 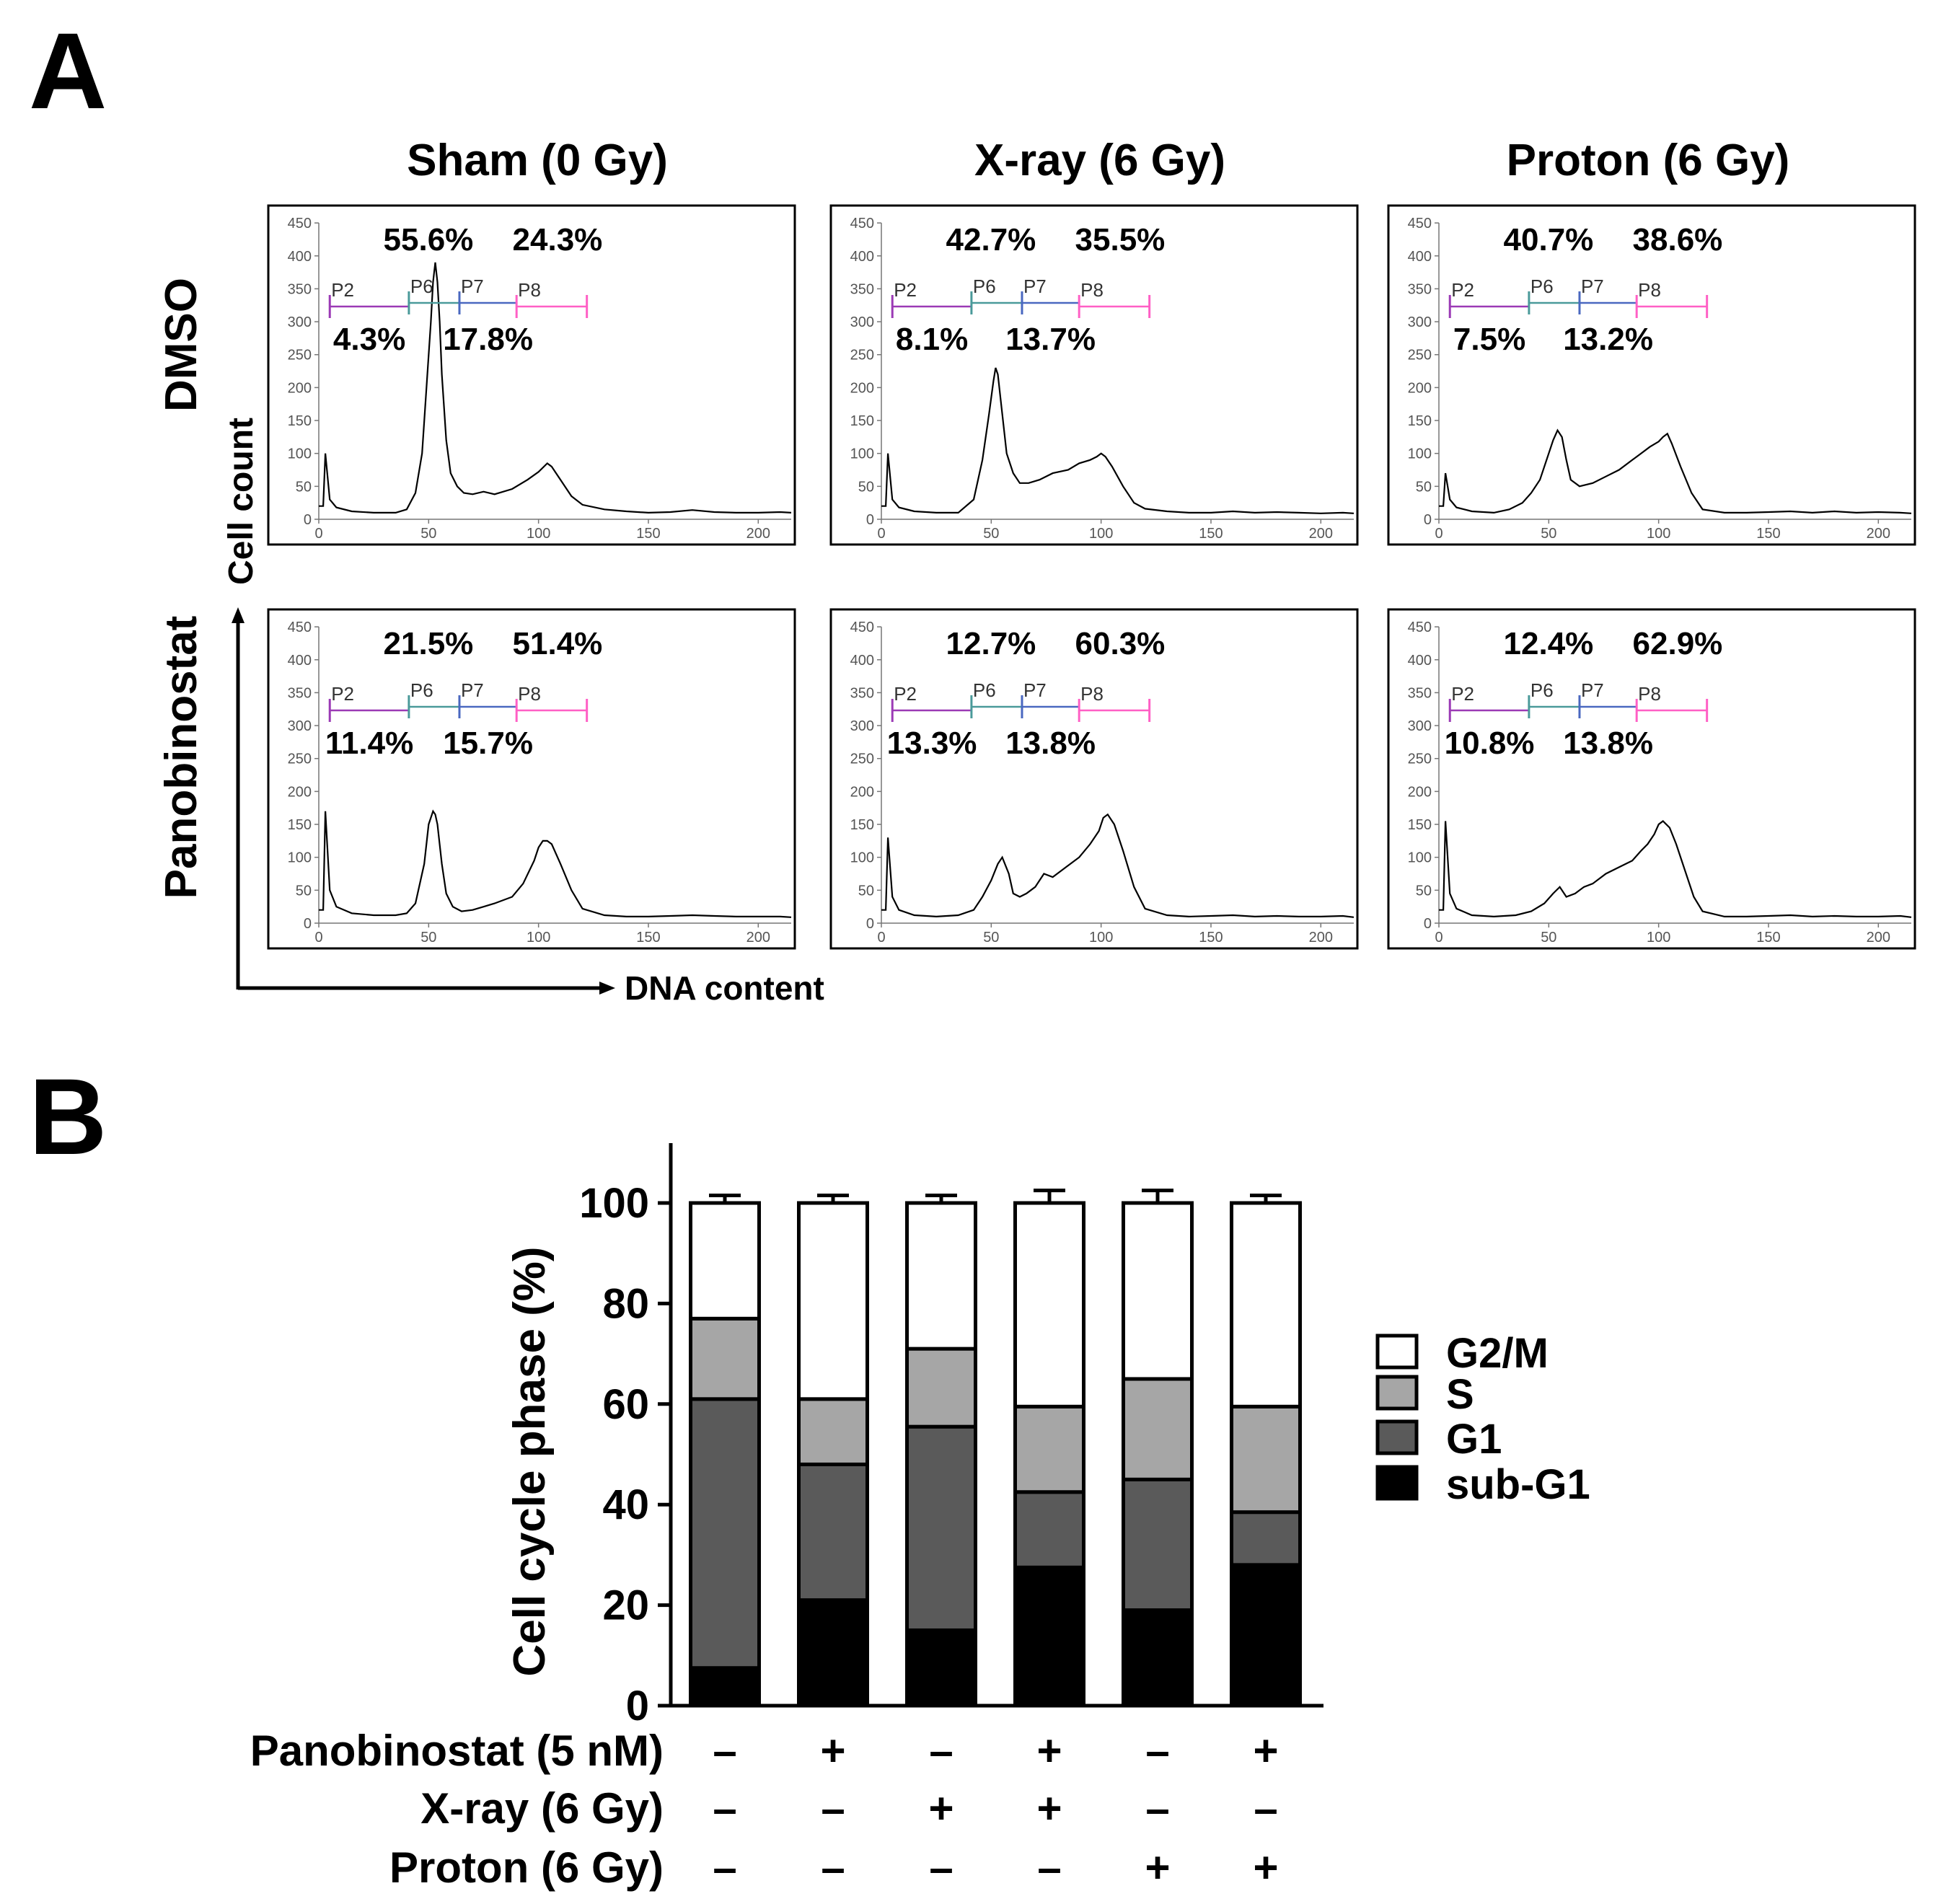 What do you see at coordinates (241, 501) in the screenshot?
I see `y-axis-label-cell-count: Cell count` at bounding box center [241, 501].